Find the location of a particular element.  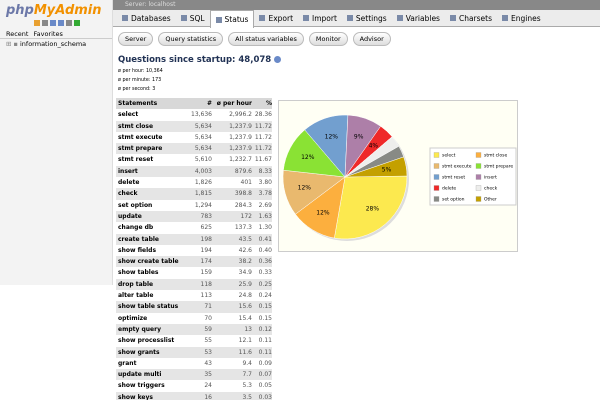

cell: stmt execute is located at coordinates (140, 137).